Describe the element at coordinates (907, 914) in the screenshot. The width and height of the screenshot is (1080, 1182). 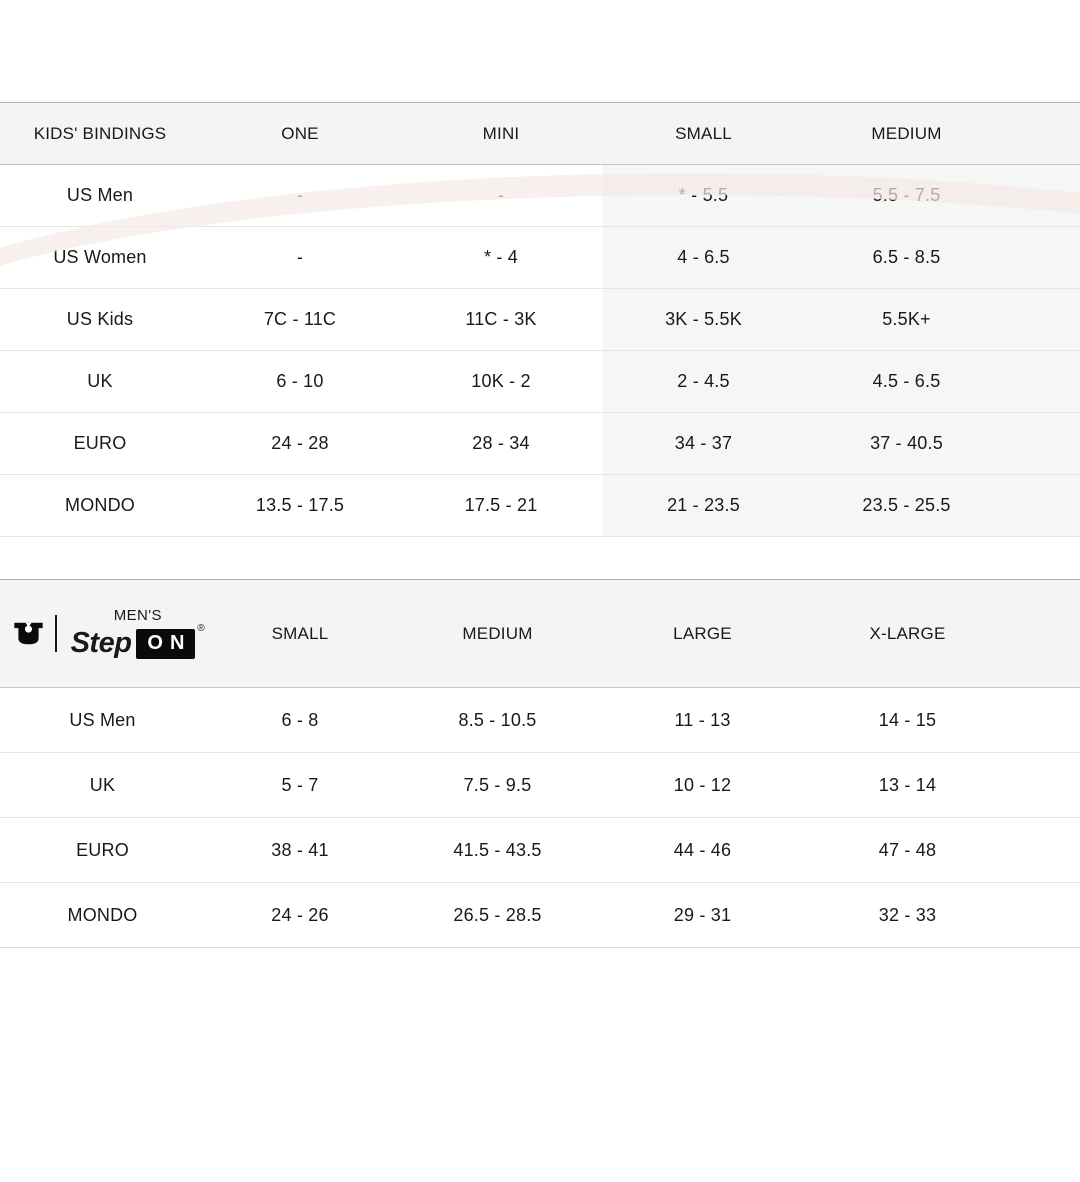
I see `size-cell: 32 - 33` at that location.